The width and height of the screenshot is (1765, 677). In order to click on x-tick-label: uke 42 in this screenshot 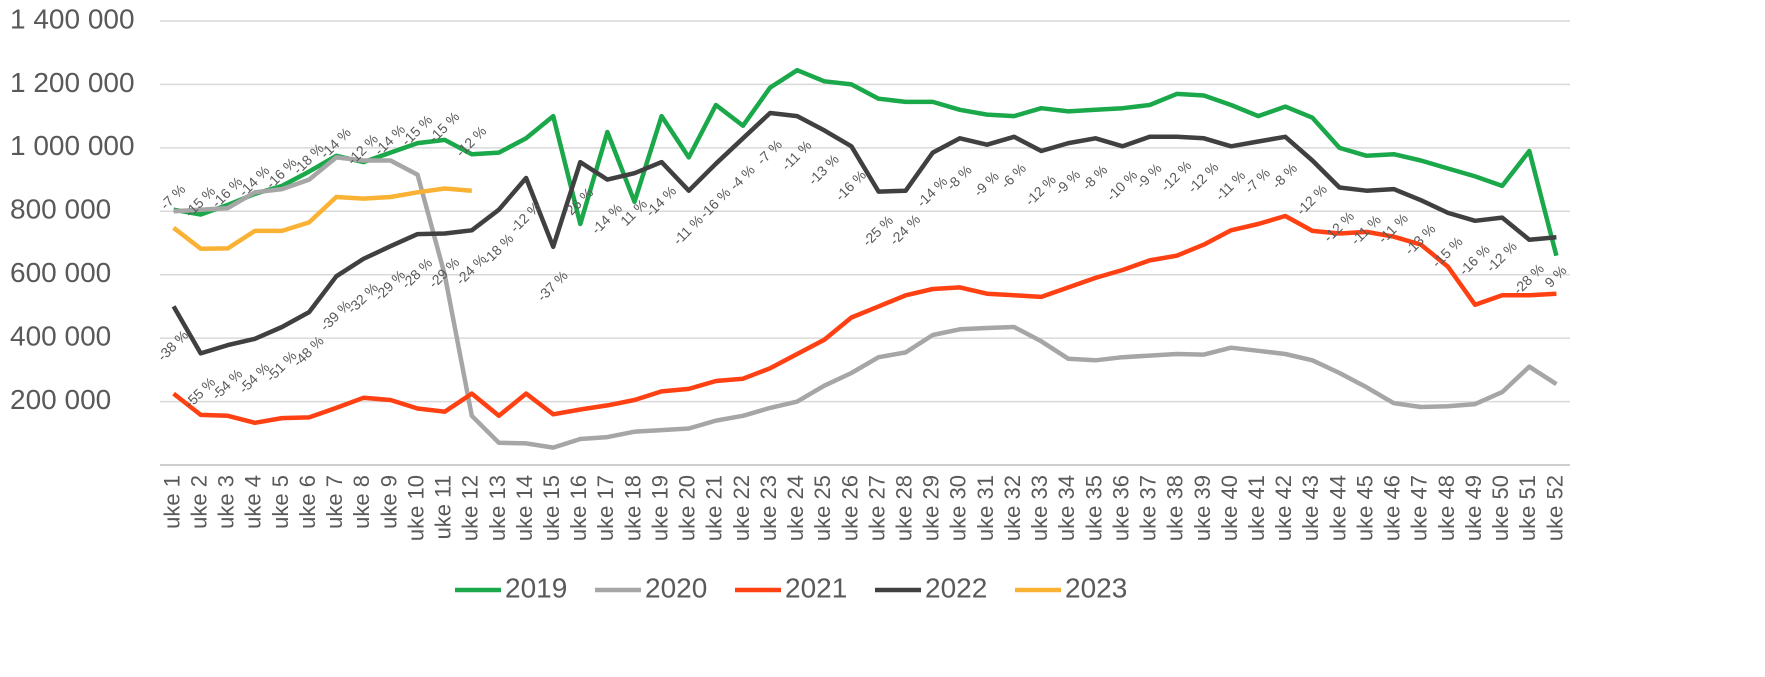, I will do `click(1283, 508)`.